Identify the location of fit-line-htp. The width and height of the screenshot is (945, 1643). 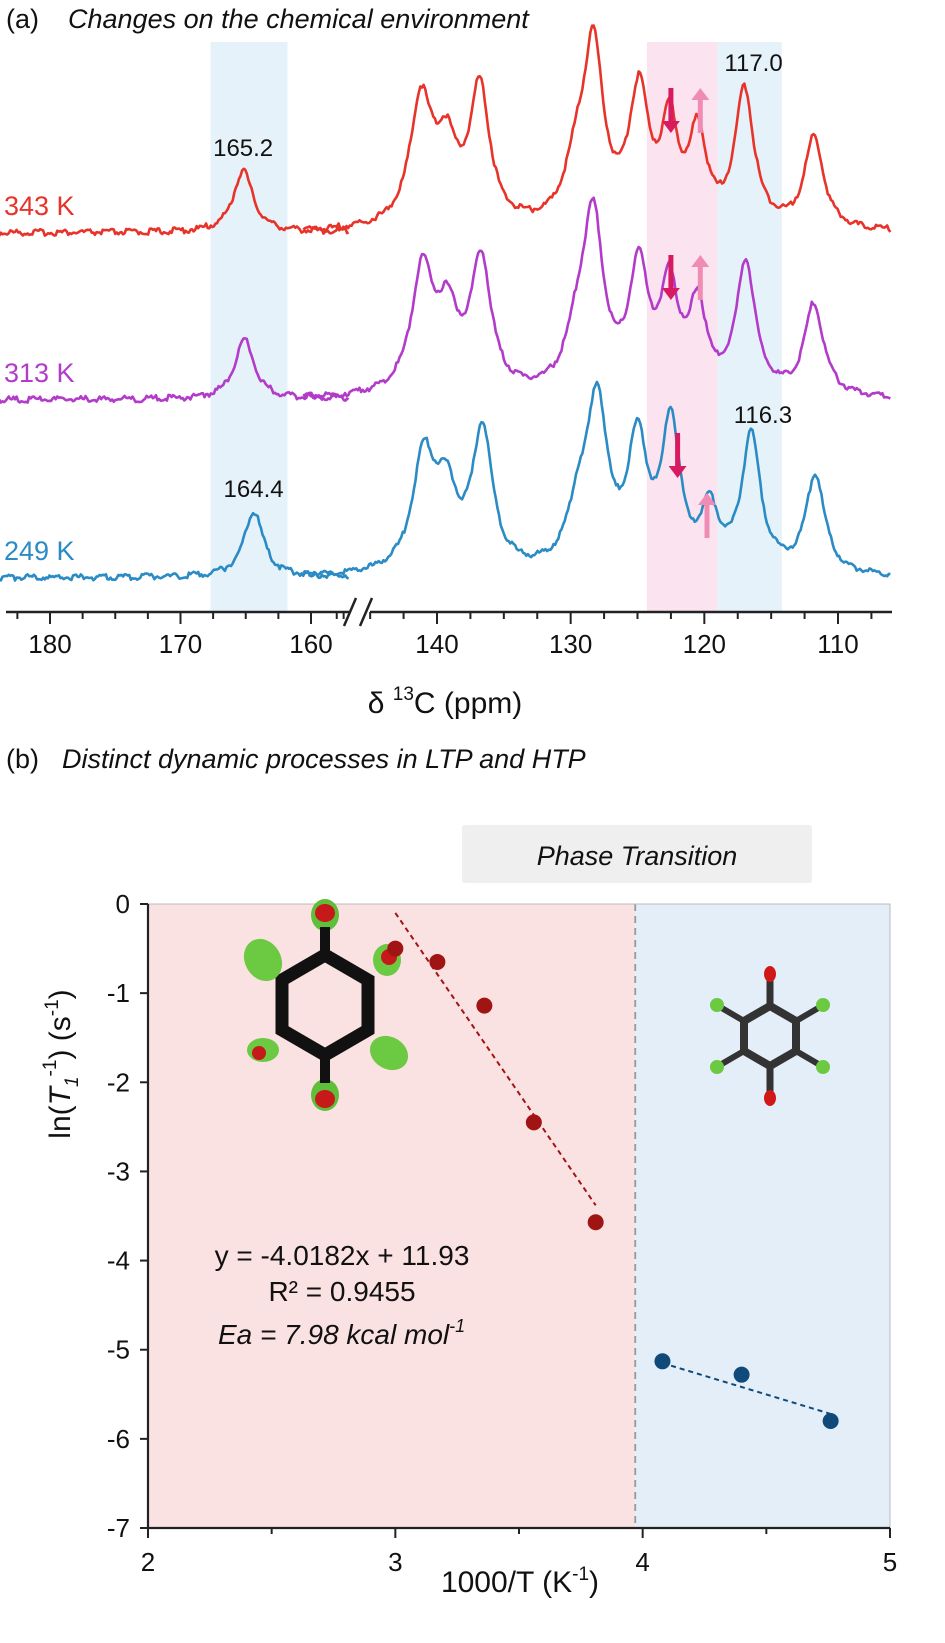
(746, 1388).